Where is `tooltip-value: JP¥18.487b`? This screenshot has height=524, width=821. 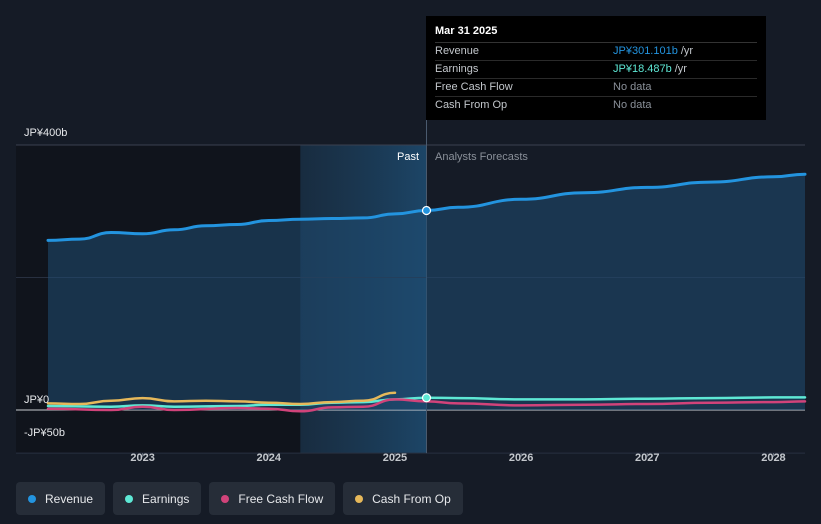
tooltip-value: JP¥18.487b is located at coordinates (642, 69).